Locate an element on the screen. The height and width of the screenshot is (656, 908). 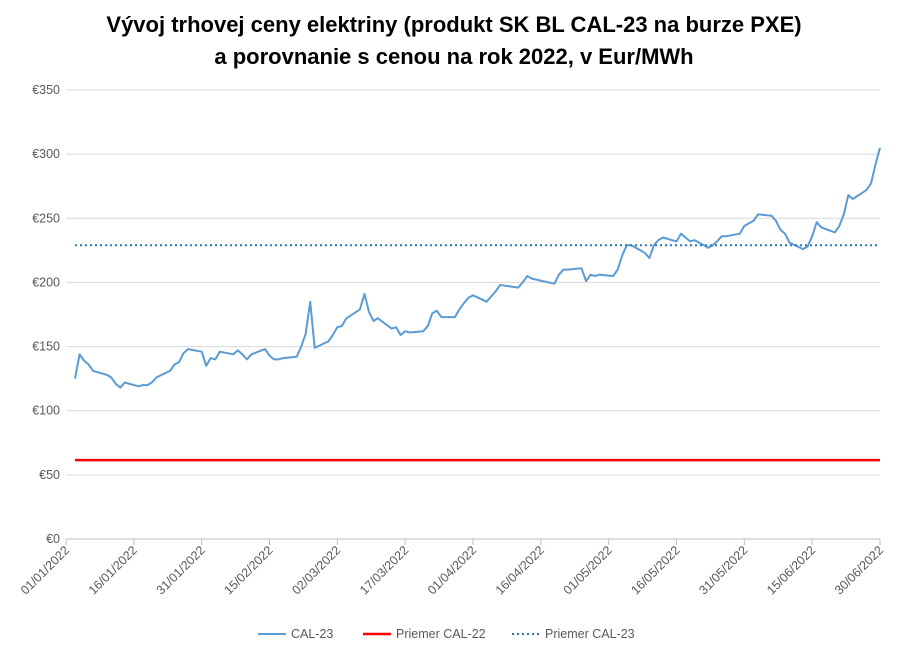
y-tick-label: €0 is located at coordinates (53, 539).